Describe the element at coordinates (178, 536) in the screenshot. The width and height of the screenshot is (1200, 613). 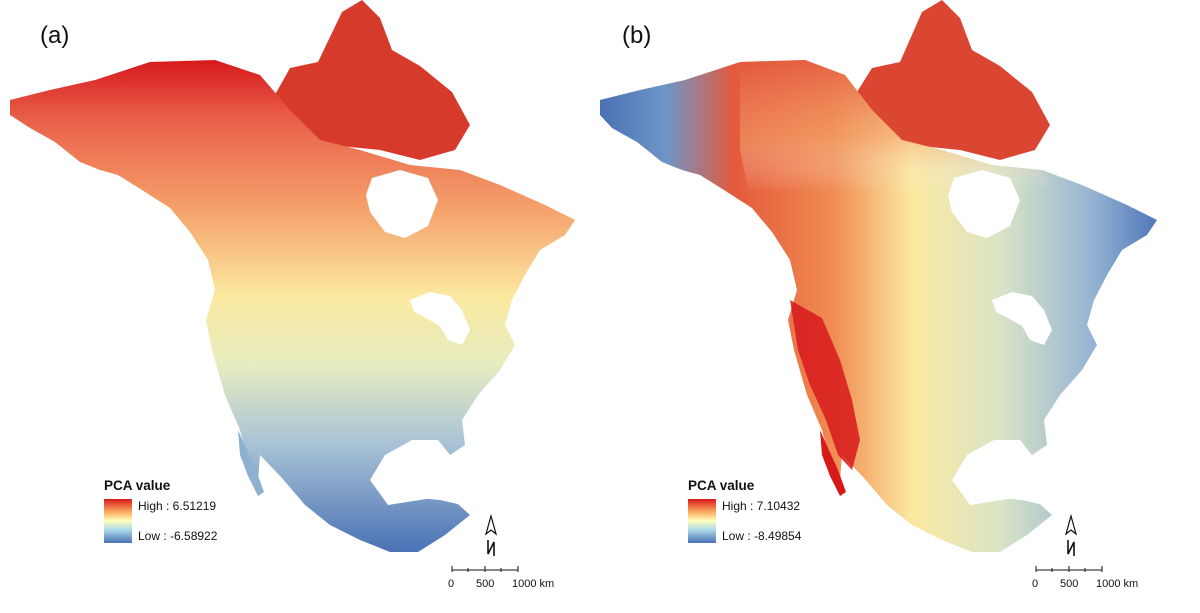
I see `legend-low-label: Low : -6.58922` at that location.